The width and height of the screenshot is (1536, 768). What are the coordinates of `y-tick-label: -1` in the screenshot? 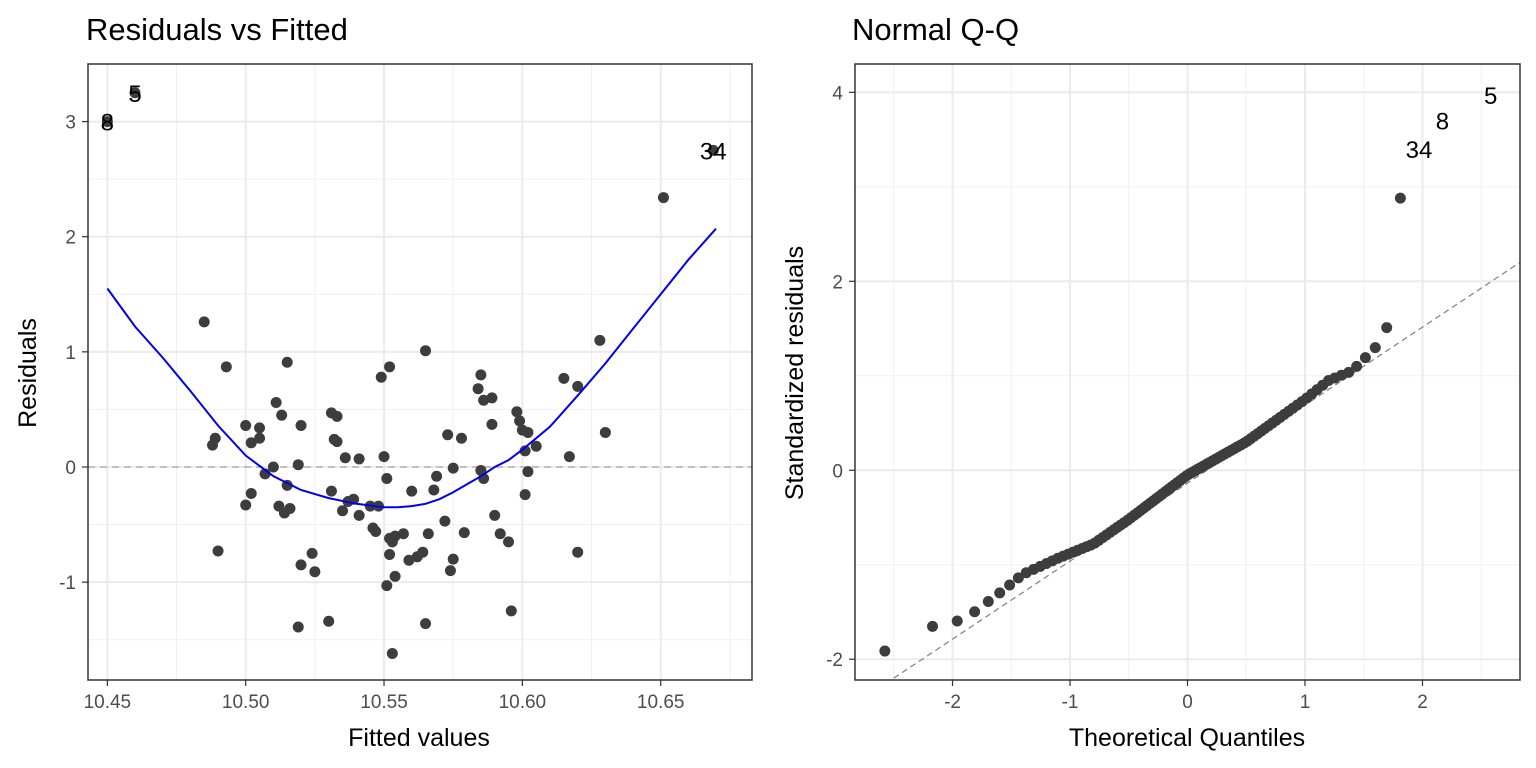 It's located at (67, 583).